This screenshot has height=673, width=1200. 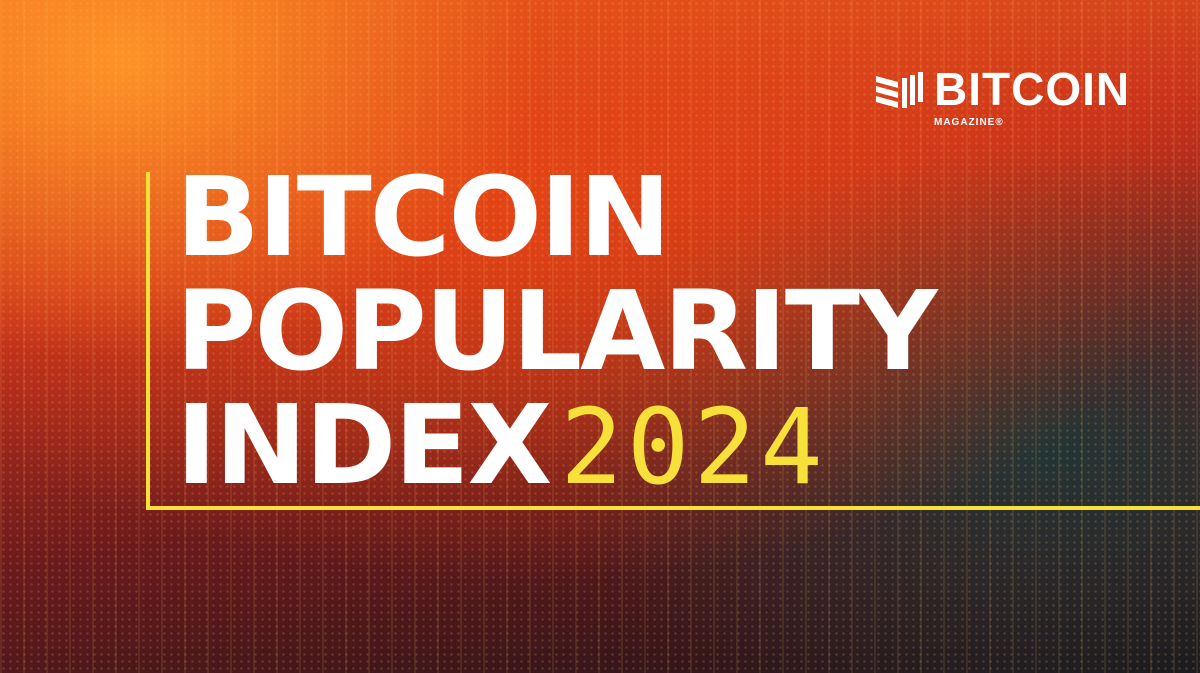 What do you see at coordinates (693, 447) in the screenshot?
I see `headline-year: 2024` at bounding box center [693, 447].